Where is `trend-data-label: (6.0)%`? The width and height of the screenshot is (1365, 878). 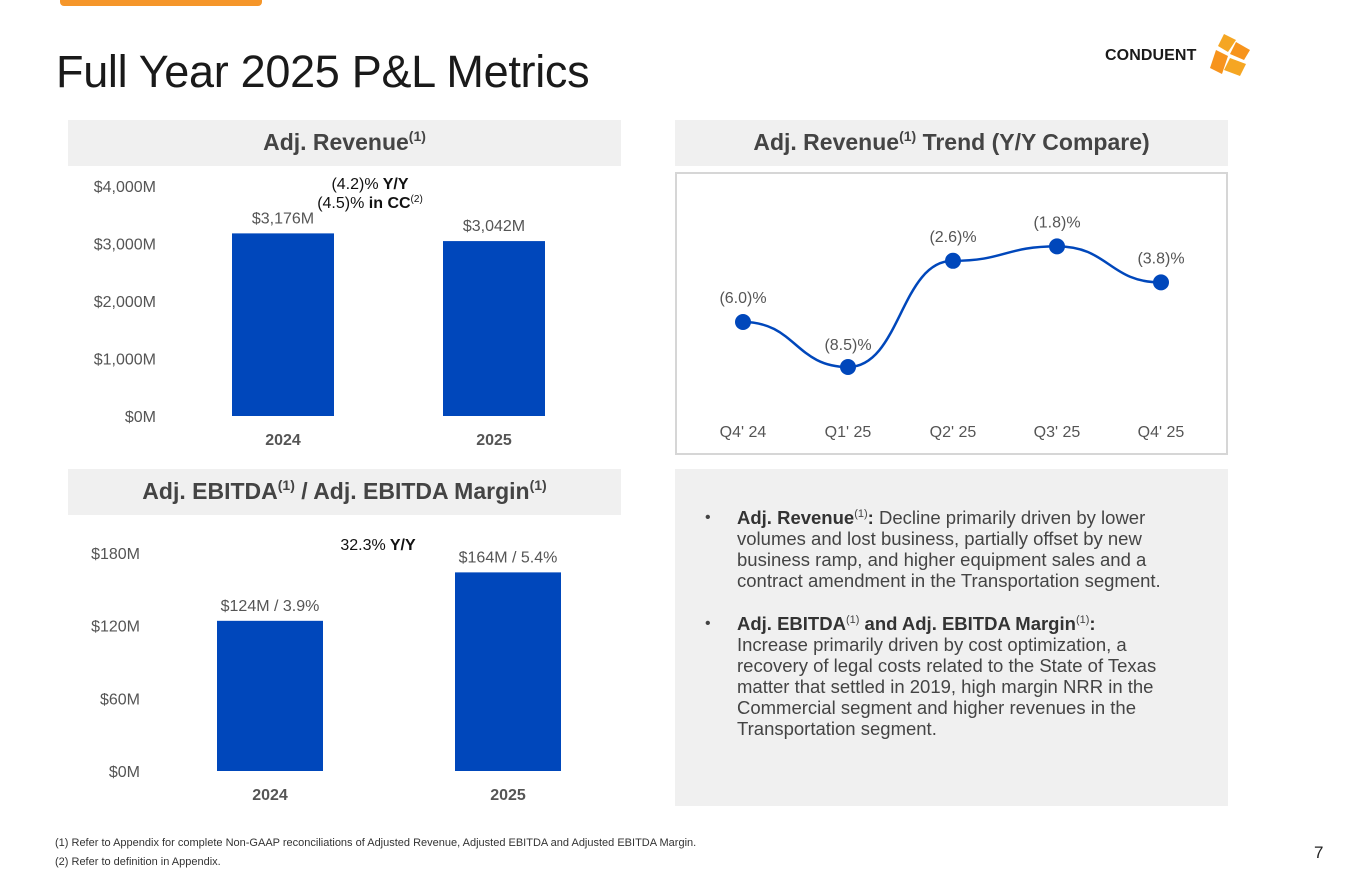
trend-data-label: (6.0)% is located at coordinates (742, 298).